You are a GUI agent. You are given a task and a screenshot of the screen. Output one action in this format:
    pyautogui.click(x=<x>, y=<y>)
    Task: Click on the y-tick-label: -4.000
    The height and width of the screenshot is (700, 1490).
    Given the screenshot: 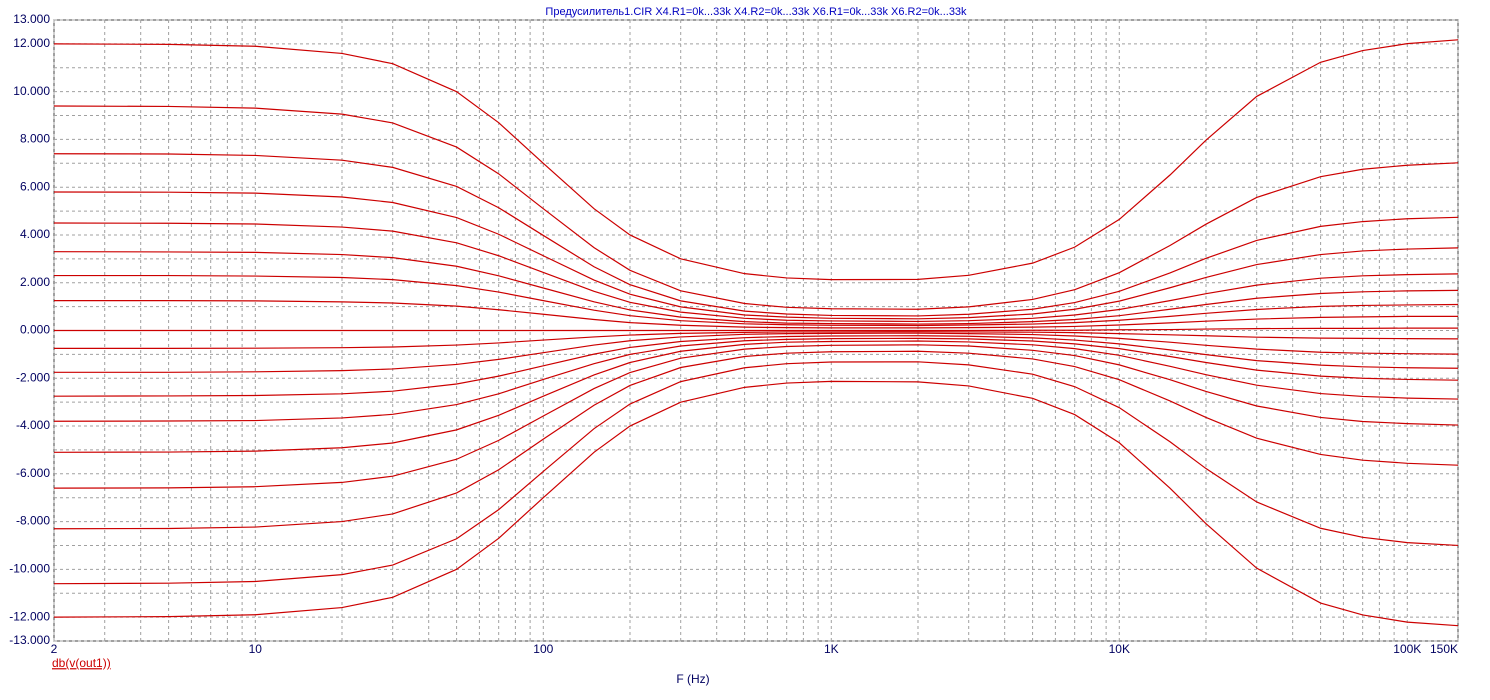 What is the action you would take?
    pyautogui.click(x=33, y=425)
    